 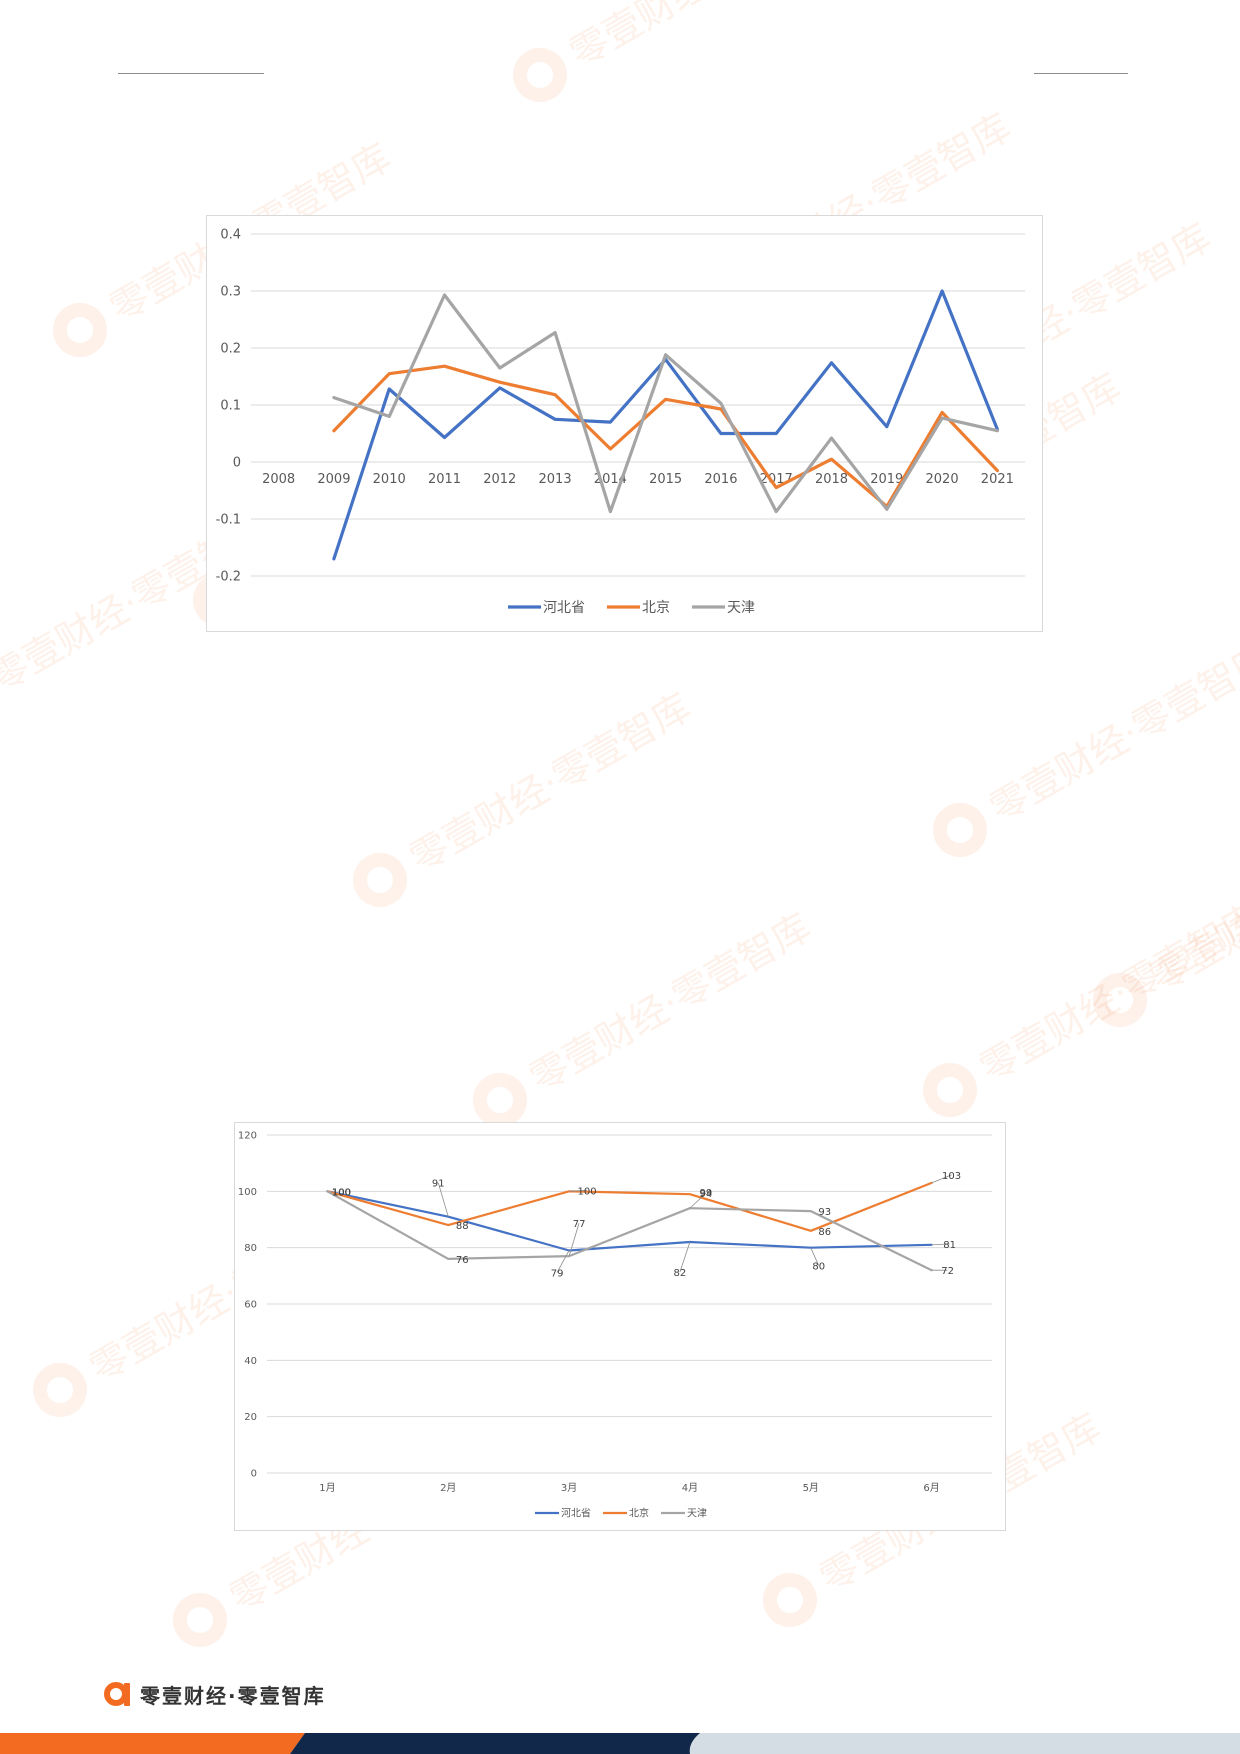 I want to click on chart2-y-tick-label: 0, so click(x=254, y=1474).